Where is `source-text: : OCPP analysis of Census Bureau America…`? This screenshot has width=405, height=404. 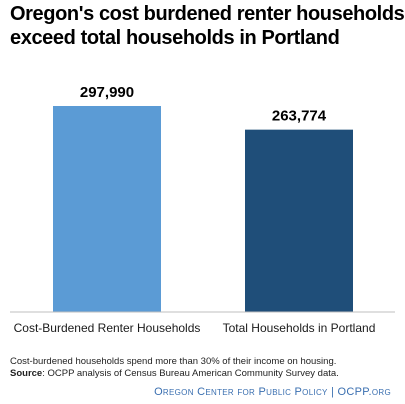 source-text: : OCPP analysis of Census Bureau America… is located at coordinates (190, 373).